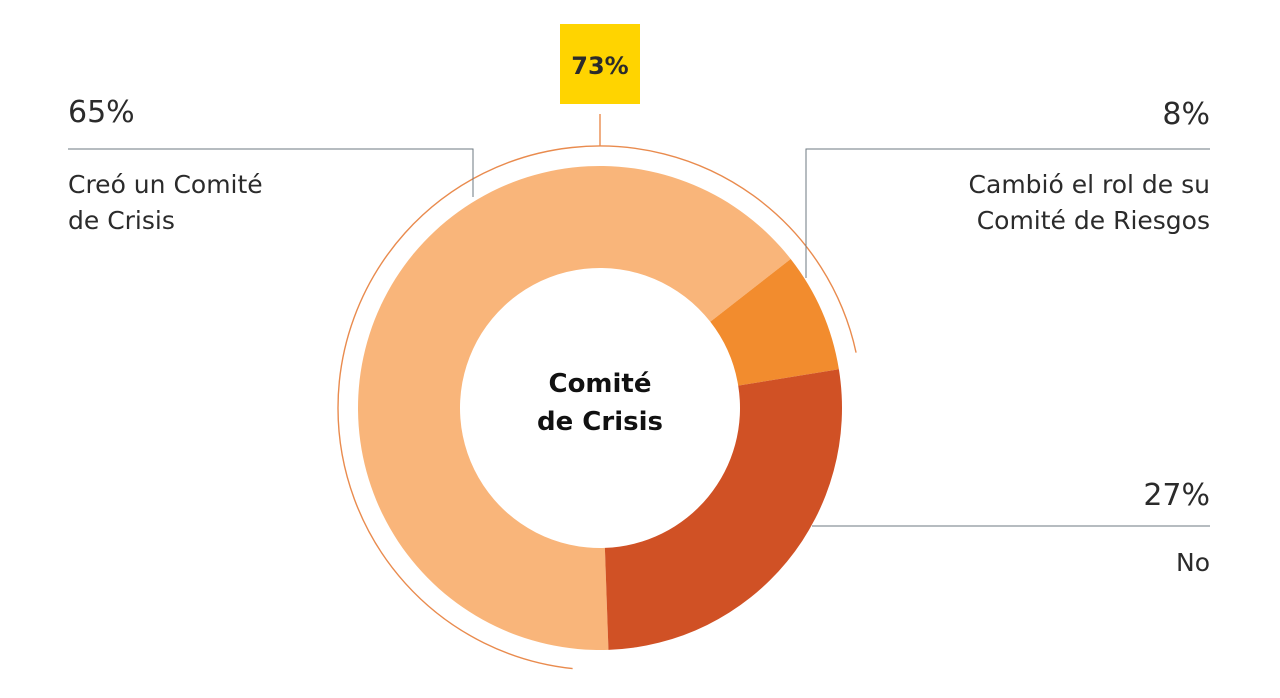 The image size is (1280, 698). I want to click on highlight-value-label: 73%, so click(599, 66).